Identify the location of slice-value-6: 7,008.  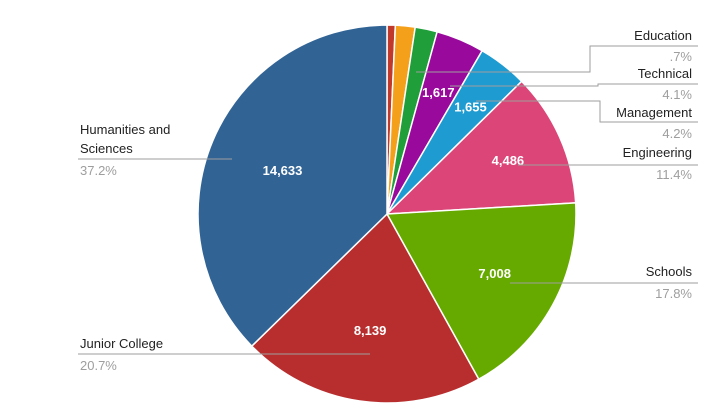
(494, 273).